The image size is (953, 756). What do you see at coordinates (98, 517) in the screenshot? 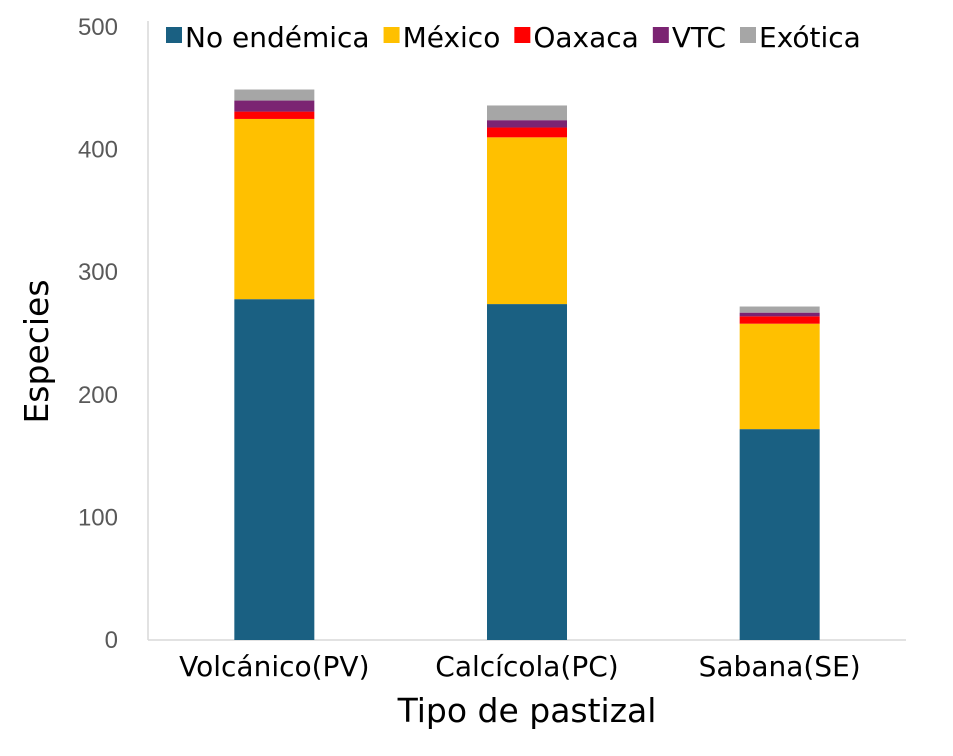
I see `y-tick-label: 100` at bounding box center [98, 517].